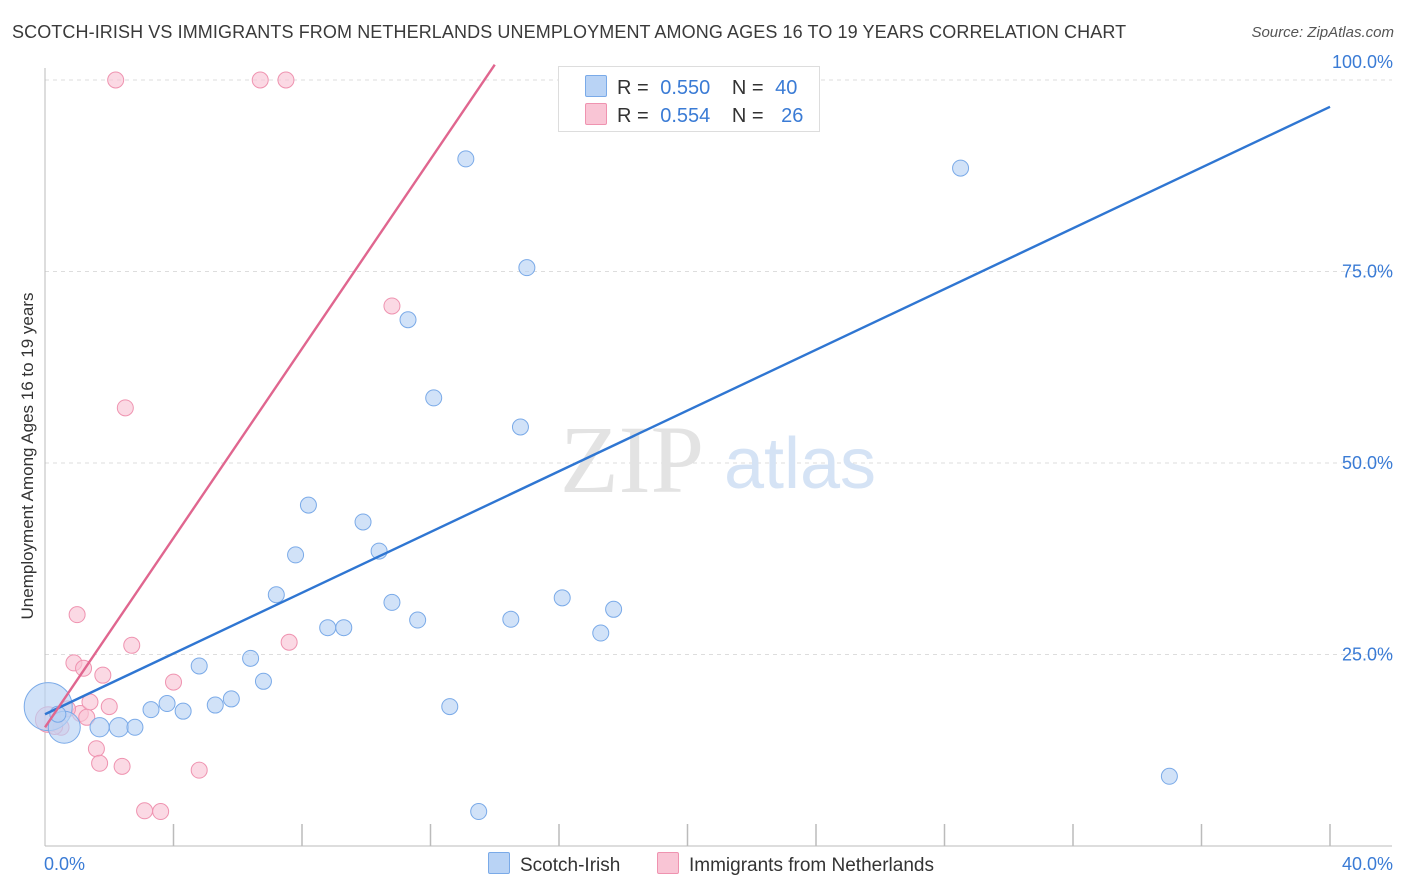  What do you see at coordinates (1367, 463) in the screenshot?
I see `y-tick-label-1: 50.0%` at bounding box center [1367, 463].